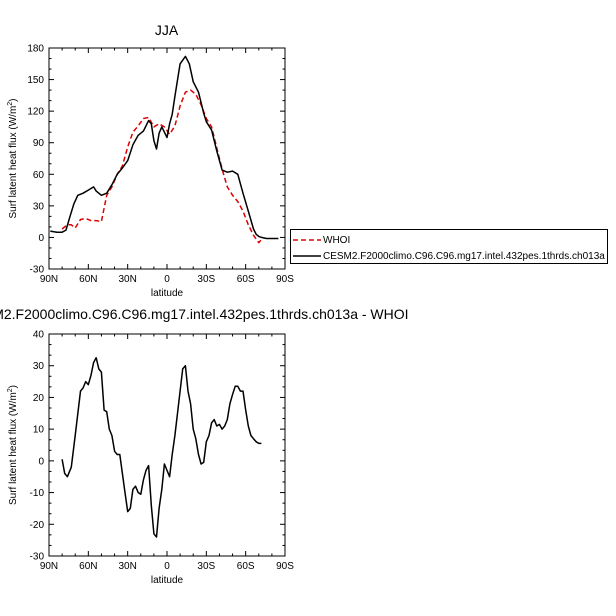 Image resolution: width=616 pixels, height=616 pixels. I want to click on top-ytick-label: 90, so click(39, 143).